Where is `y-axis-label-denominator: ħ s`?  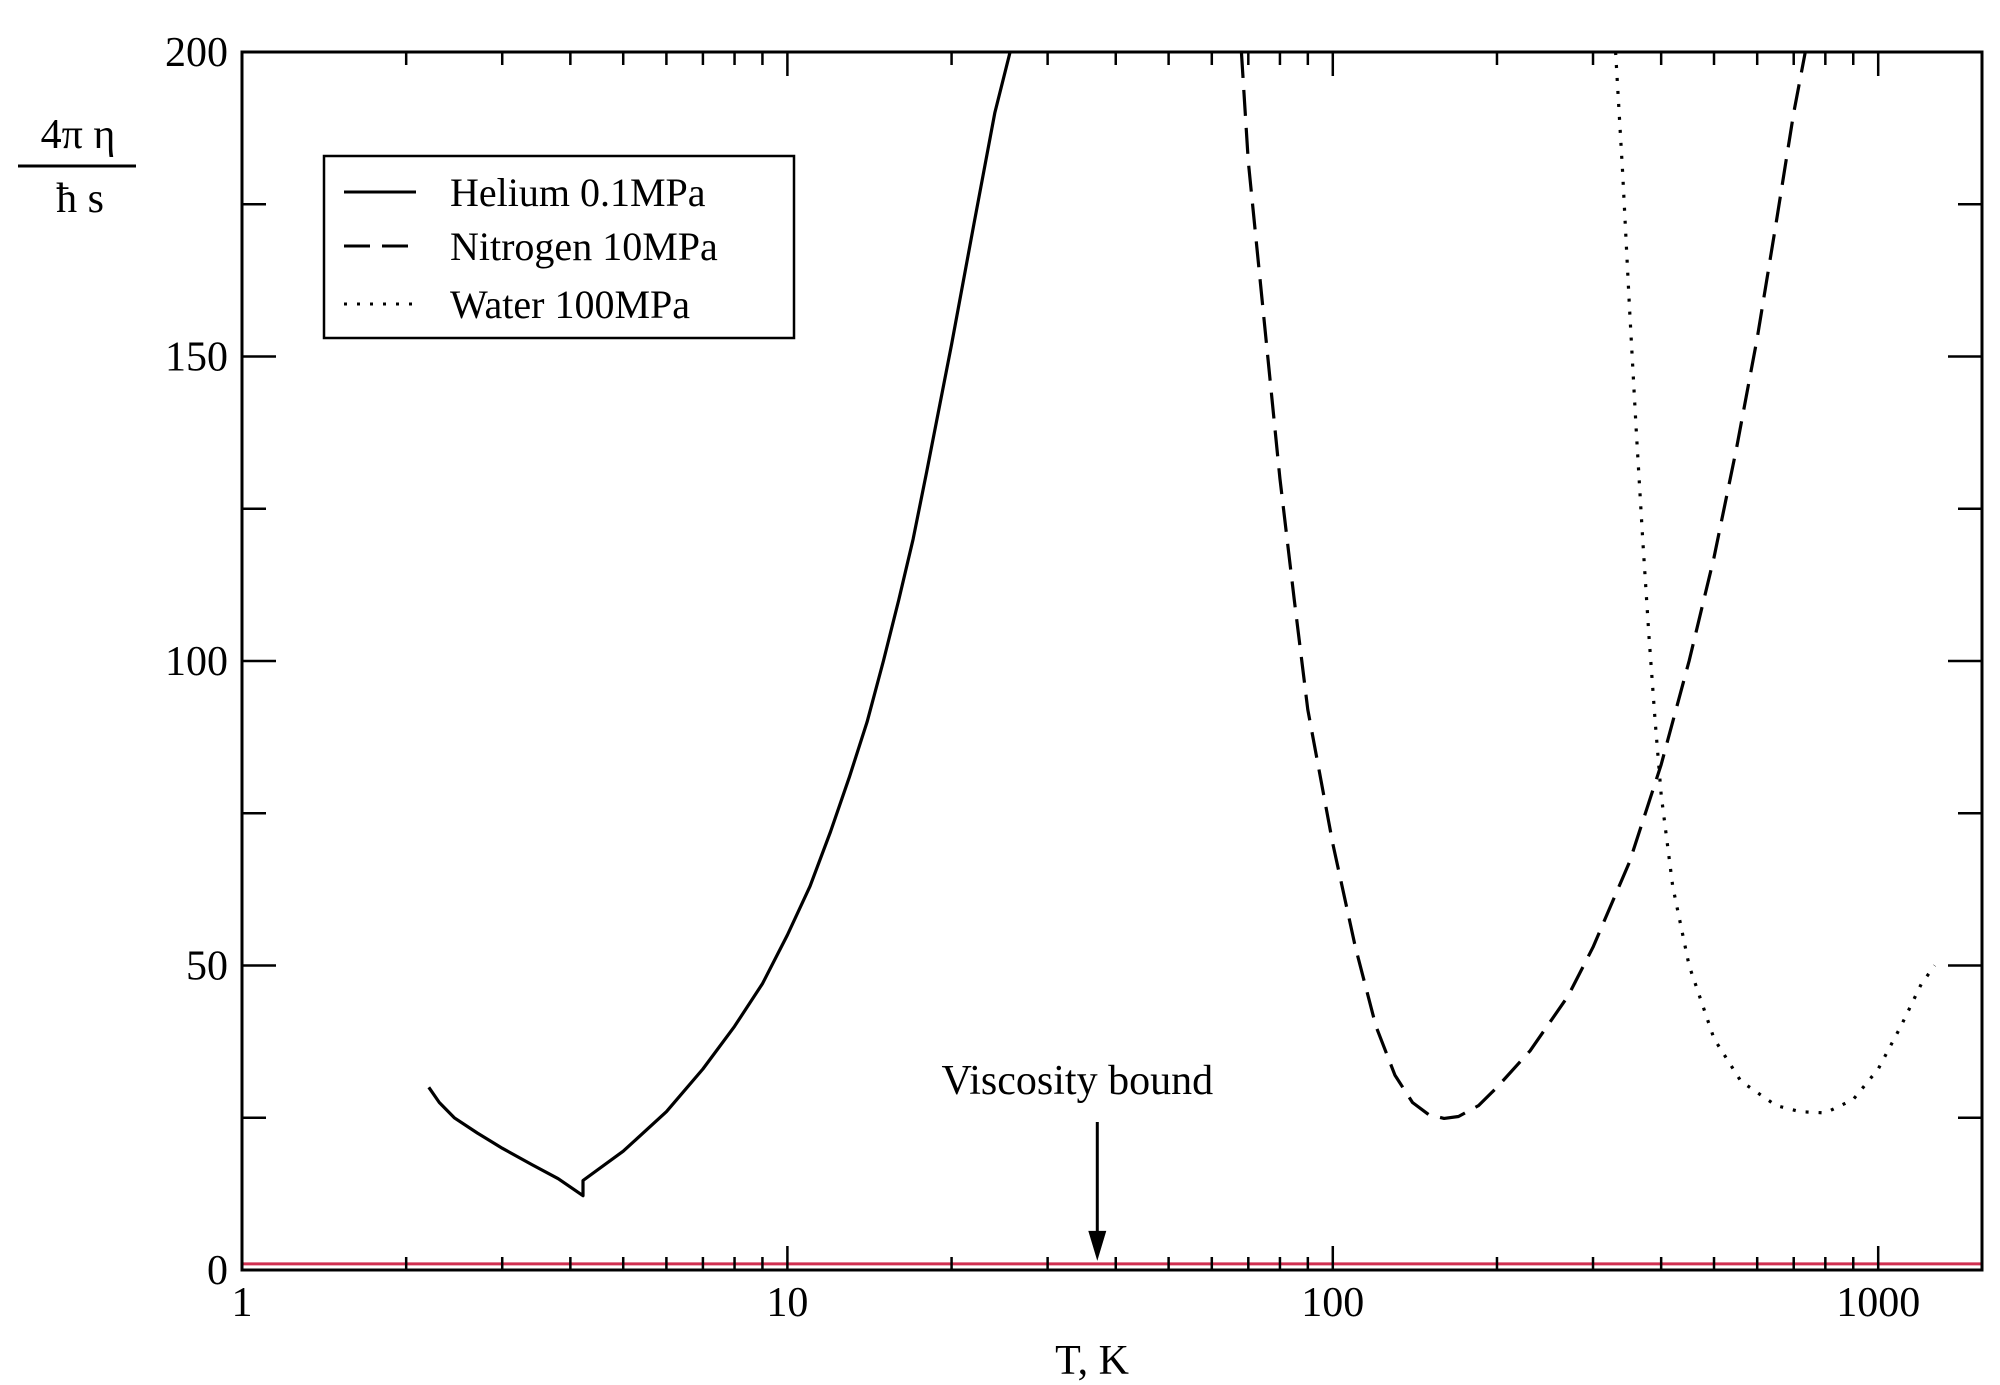
y-axis-label-denominator: ħ s is located at coordinates (80, 199).